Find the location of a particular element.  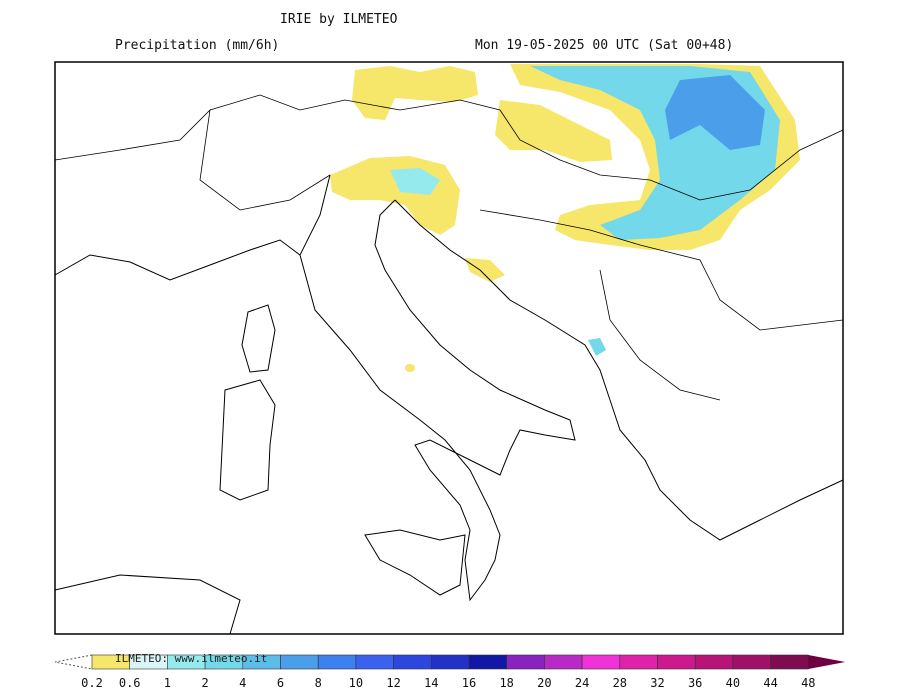

variable-label: Precipitation (mm/6h) is located at coordinates (197, 45).